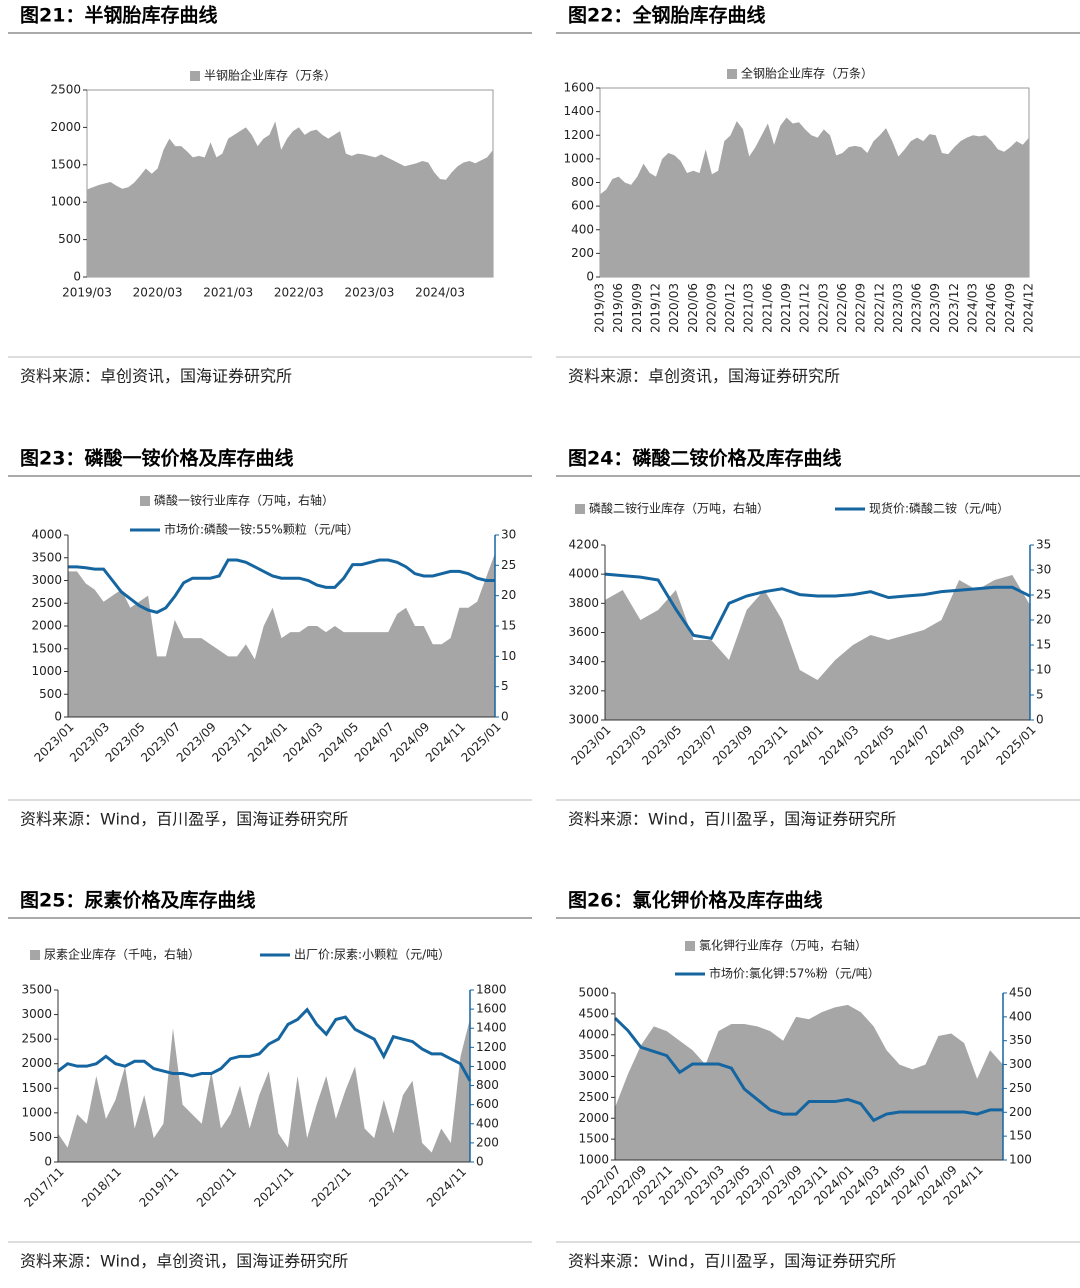 This screenshot has height=1288, width=1080. I want to click on y2-tick-label: 0, so click(505, 717).